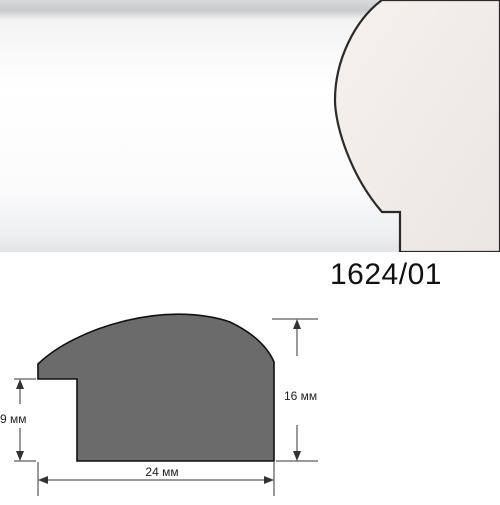 The width and height of the screenshot is (500, 505). I want to click on width-label: 24 мм, so click(161, 472).